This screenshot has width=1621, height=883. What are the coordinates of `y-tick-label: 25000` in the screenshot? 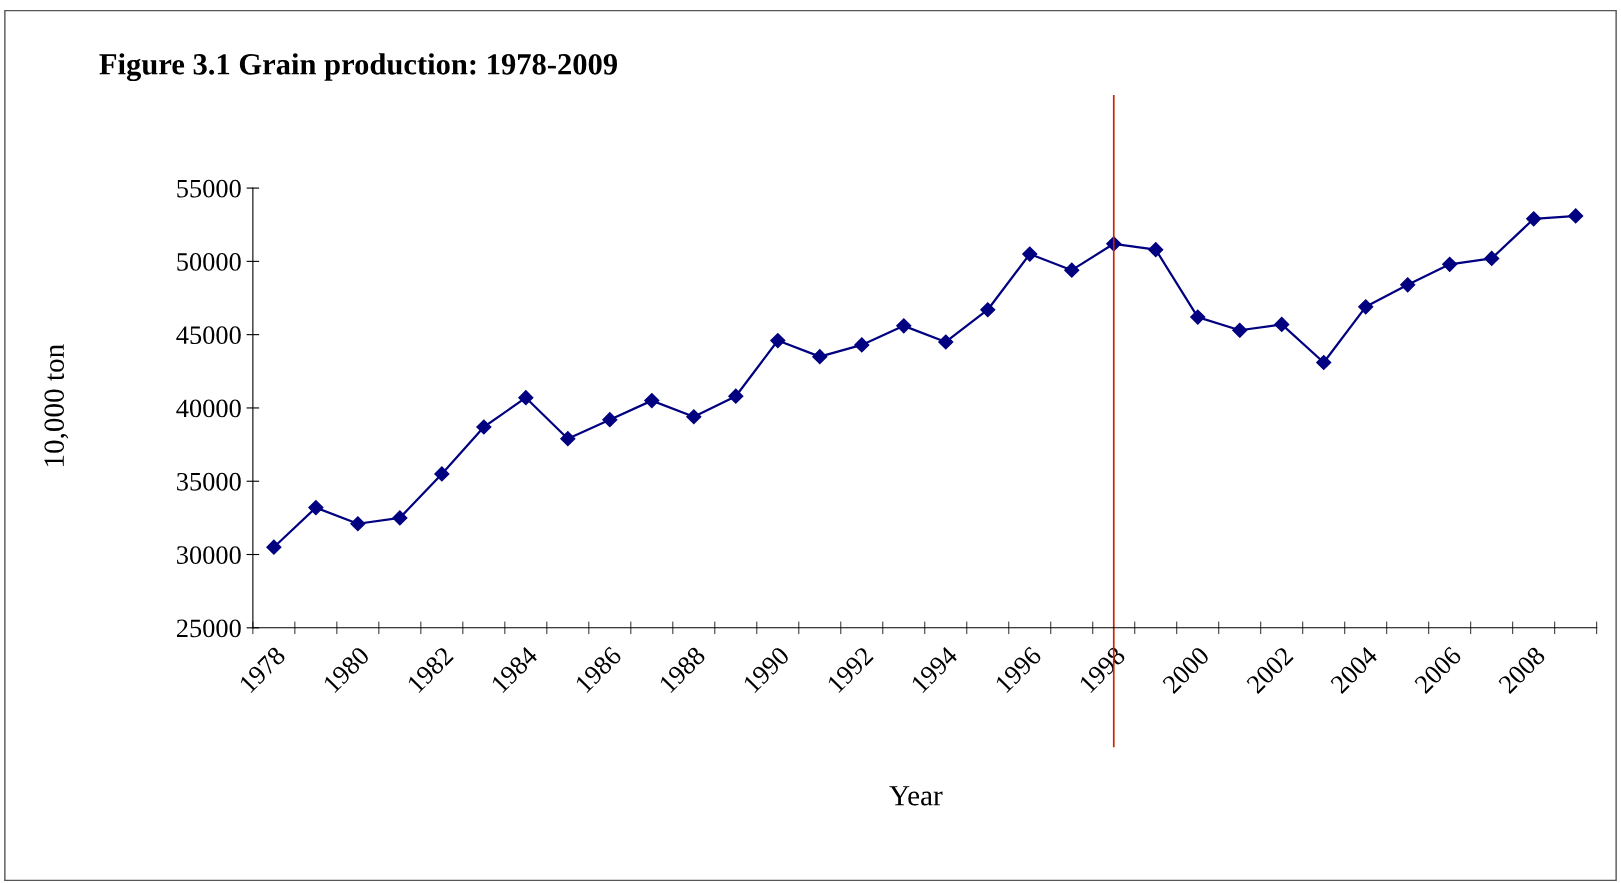 It's located at (208, 628).